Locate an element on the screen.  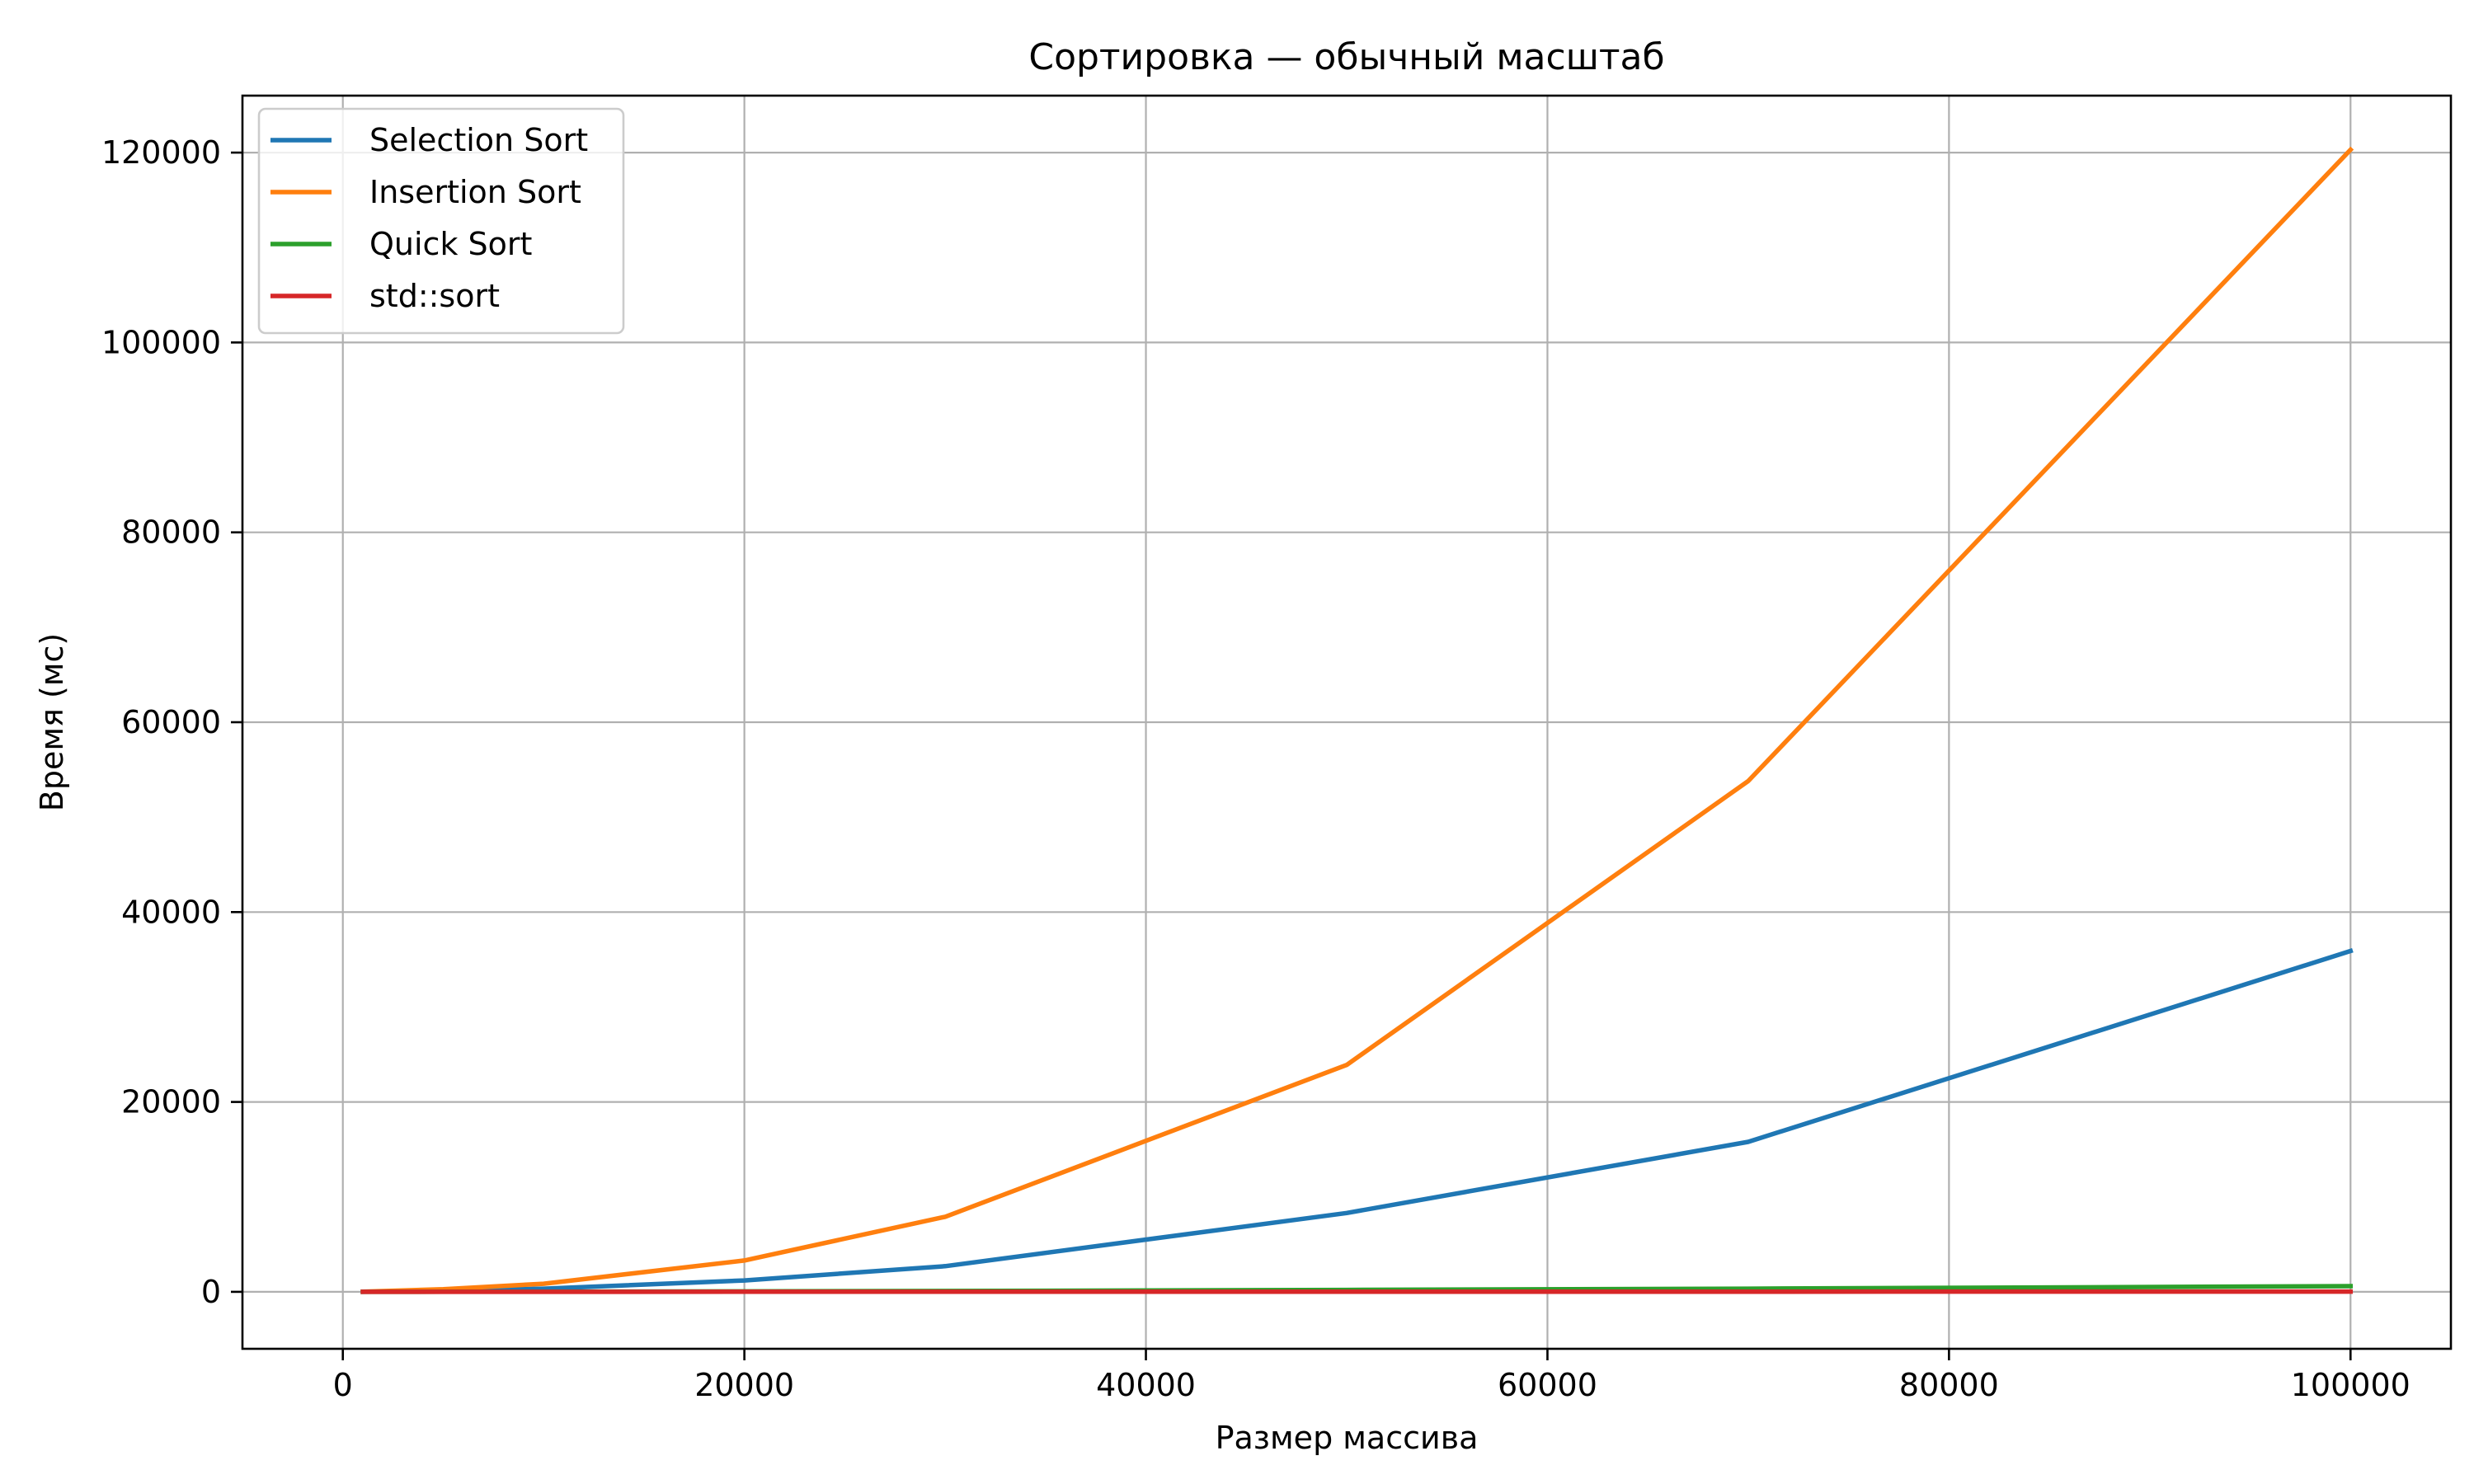
legend-label: Selection Sort is located at coordinates (478, 140).